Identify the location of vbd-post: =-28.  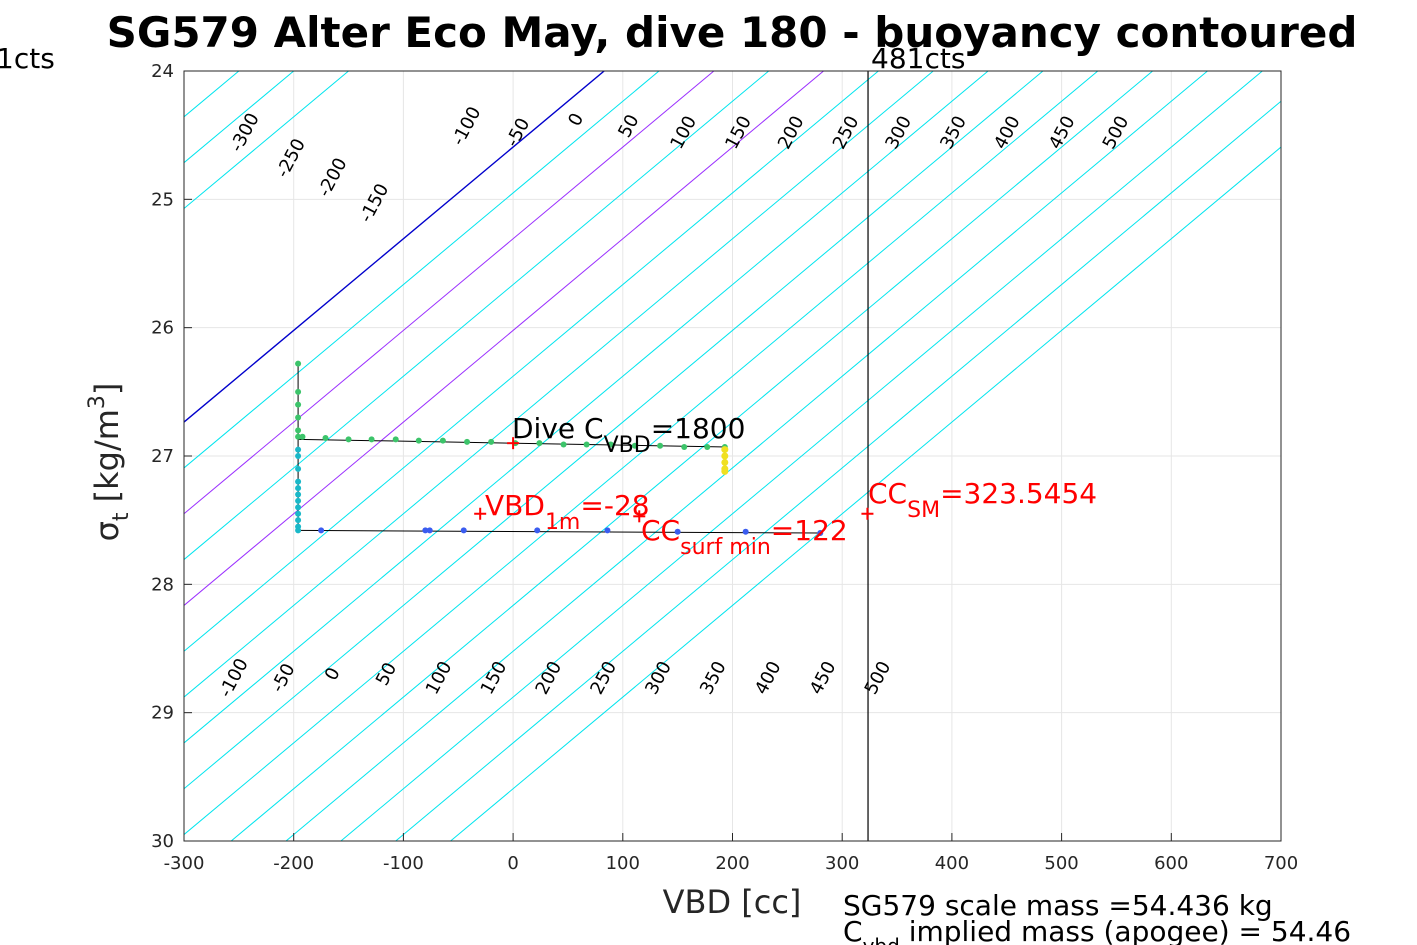
(614, 505).